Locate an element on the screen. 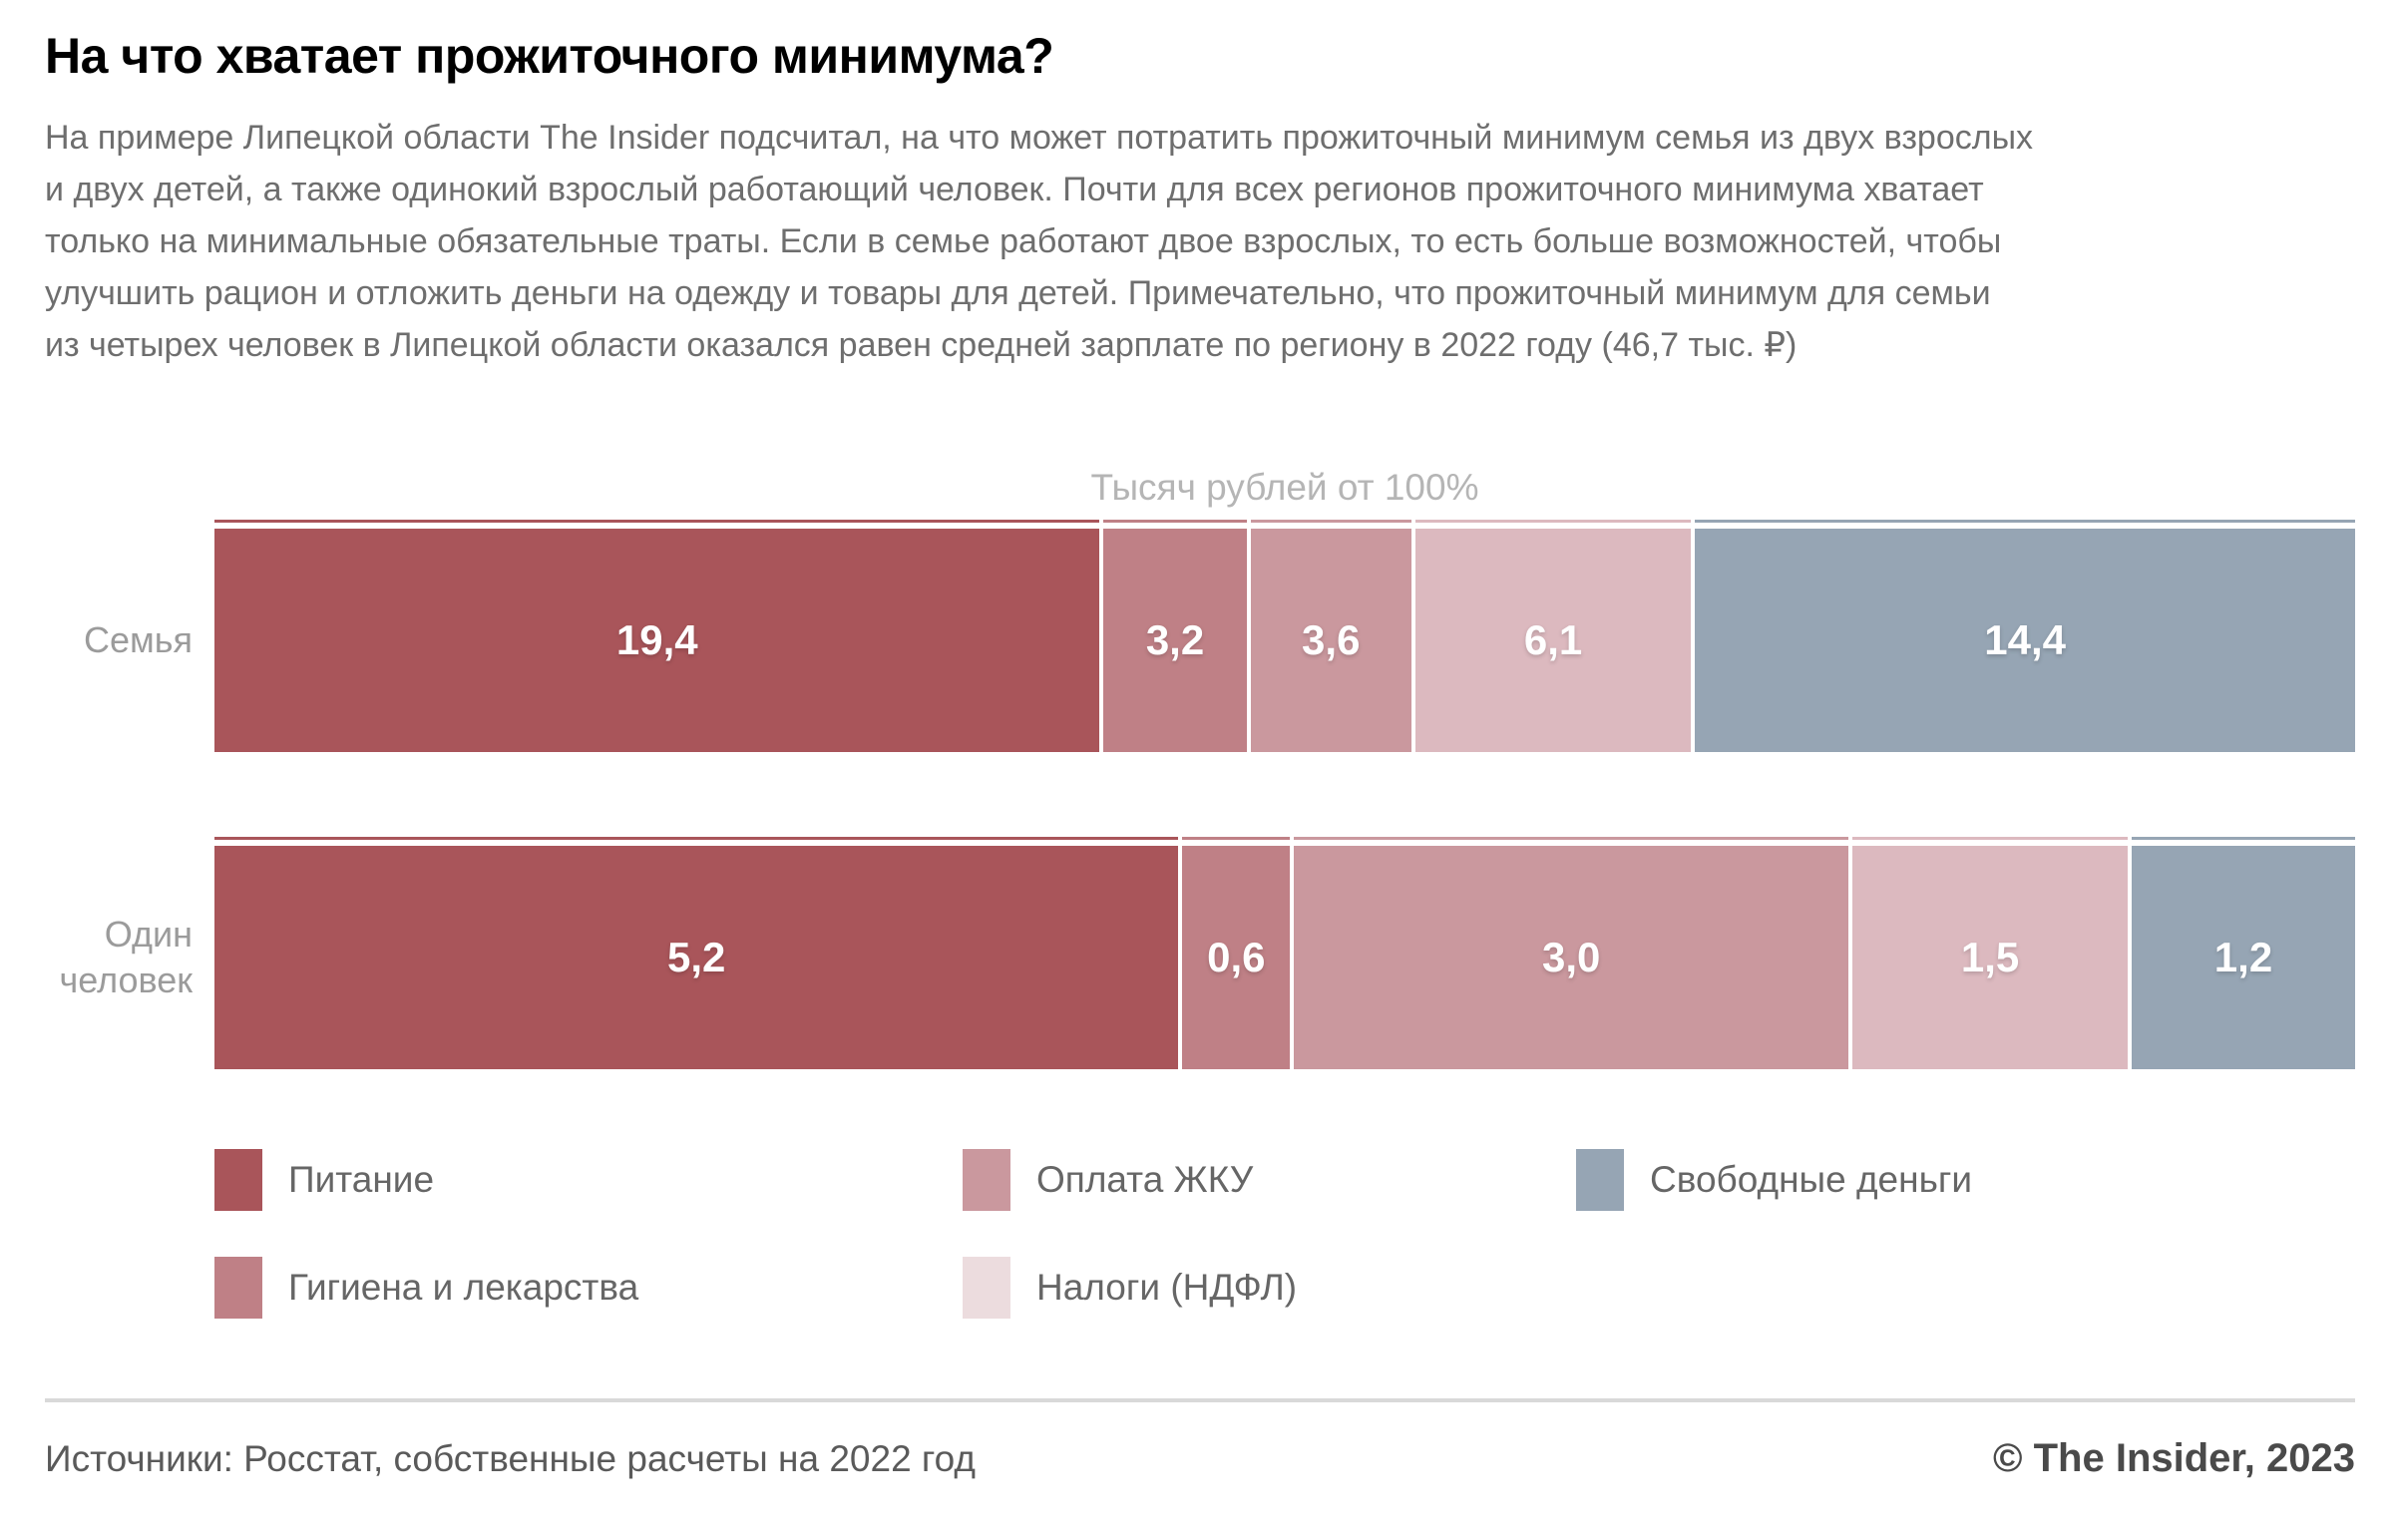 The width and height of the screenshot is (2400, 1540). legend-item-1: Гигиена и лекарства is located at coordinates (588, 1287).